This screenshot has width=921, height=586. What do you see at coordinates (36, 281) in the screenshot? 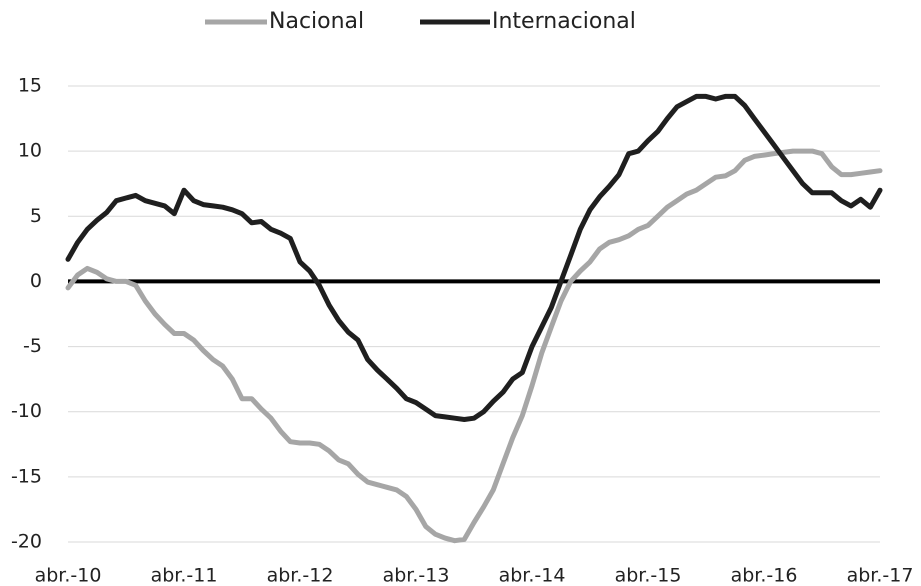
I see `y-tick-label: 0` at bounding box center [36, 281].